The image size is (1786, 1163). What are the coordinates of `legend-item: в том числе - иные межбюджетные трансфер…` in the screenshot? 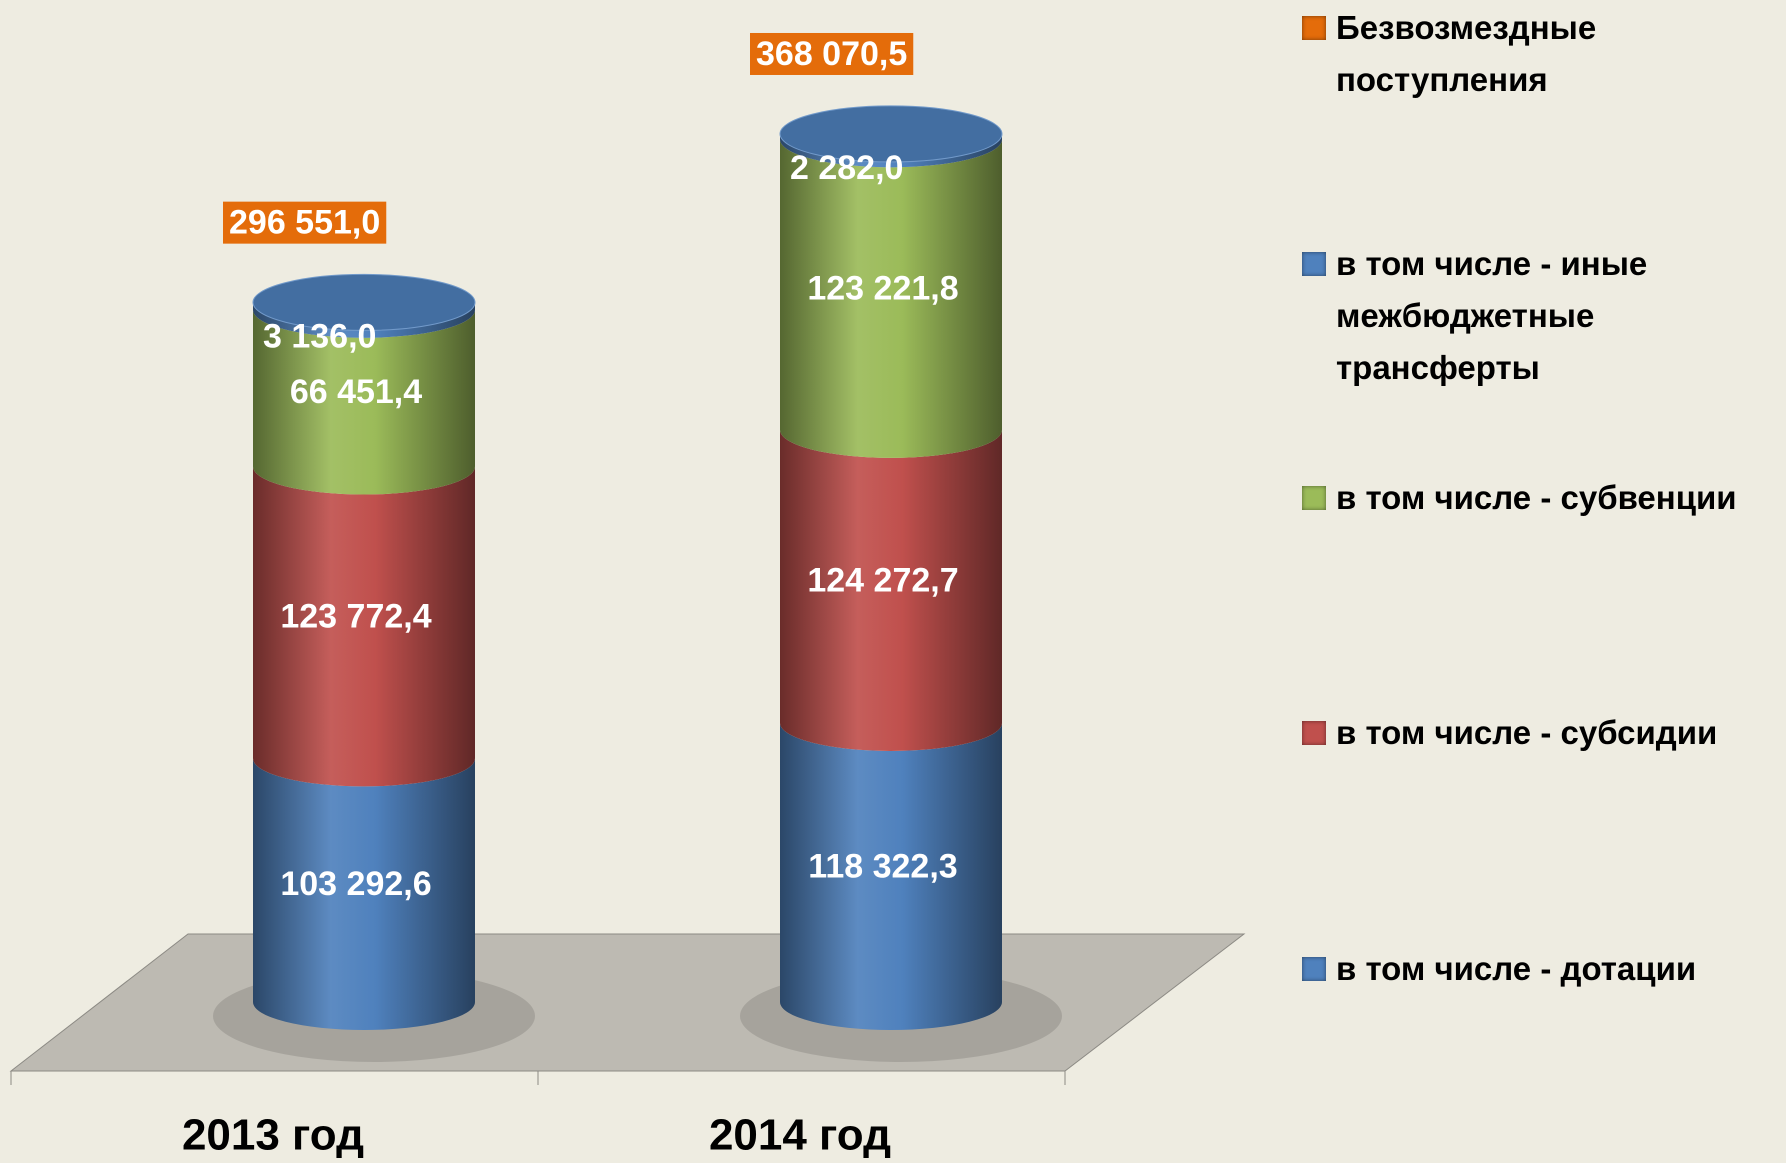 It's located at (1537, 316).